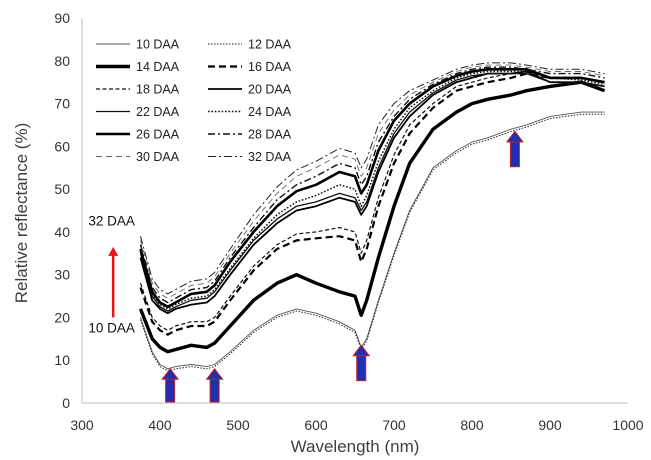  What do you see at coordinates (550, 425) in the screenshot?
I see `x-tick-label: 900` at bounding box center [550, 425].